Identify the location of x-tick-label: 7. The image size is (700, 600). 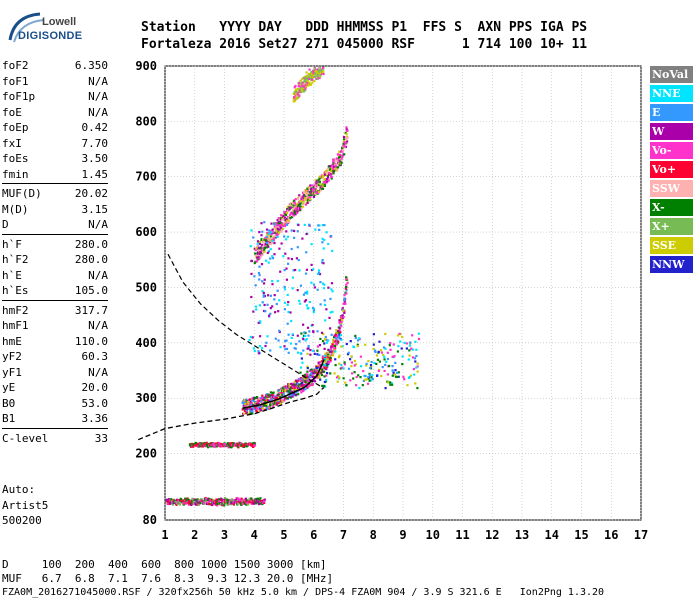
(343, 535).